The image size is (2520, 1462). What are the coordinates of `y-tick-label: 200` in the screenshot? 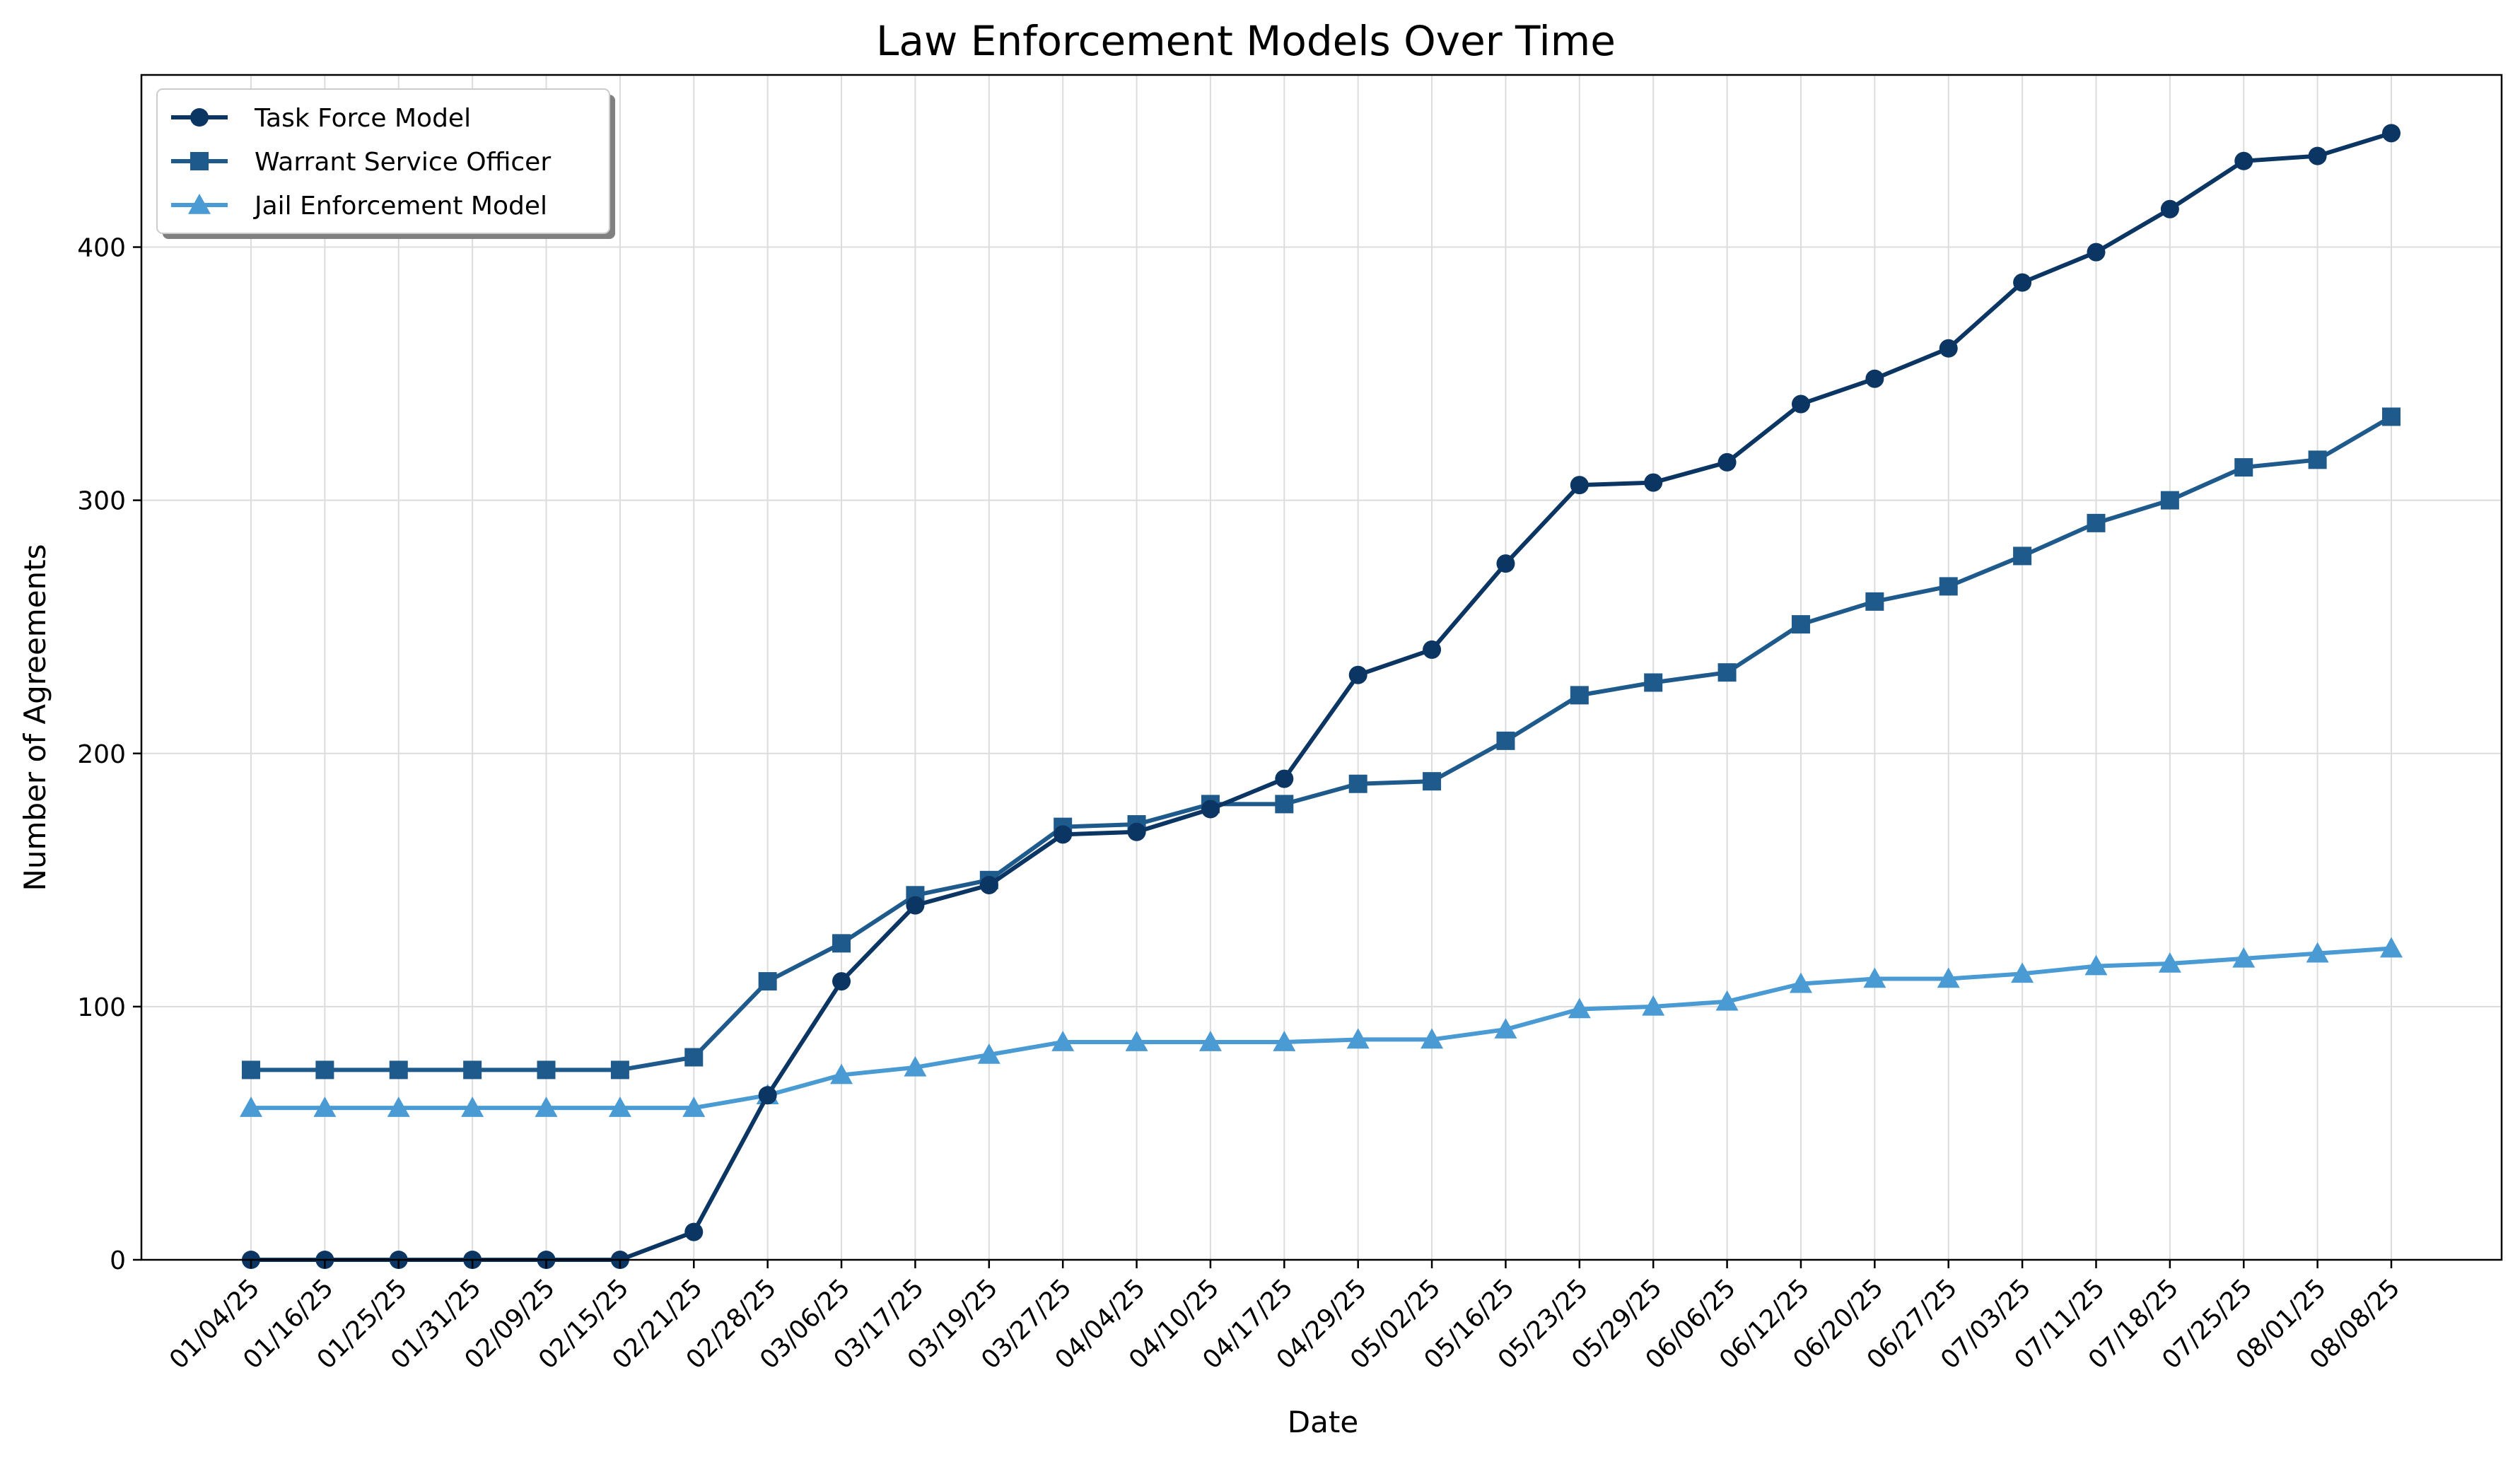 It's located at (102, 754).